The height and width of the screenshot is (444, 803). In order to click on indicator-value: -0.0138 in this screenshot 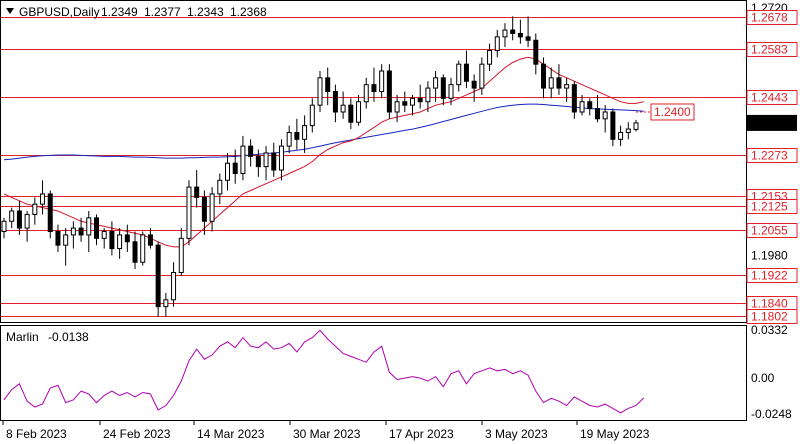, I will do `click(68, 337)`.